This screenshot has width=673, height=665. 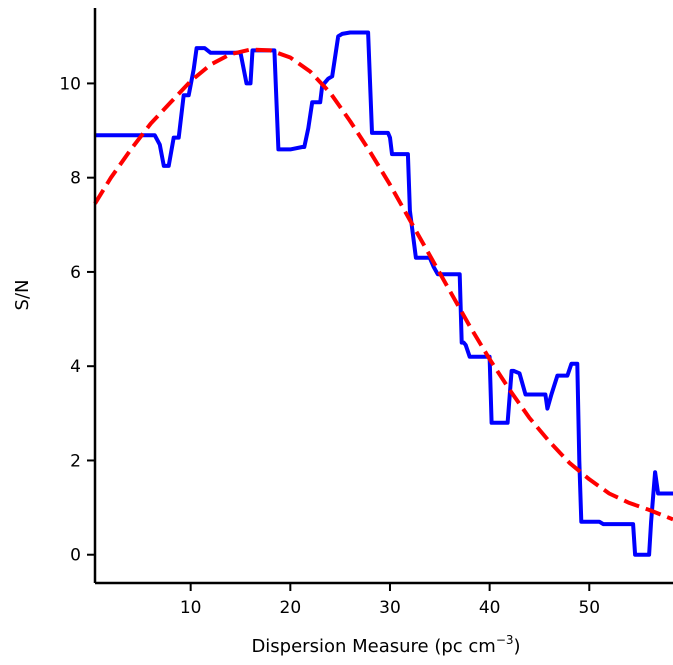 I want to click on x-tick-label: 40, so click(x=490, y=608).